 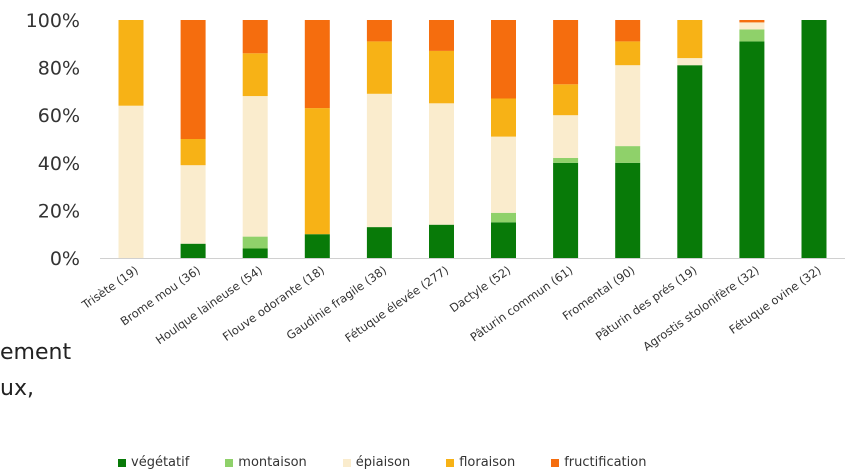 I want to click on legend-item: végétatif, so click(x=153, y=462).